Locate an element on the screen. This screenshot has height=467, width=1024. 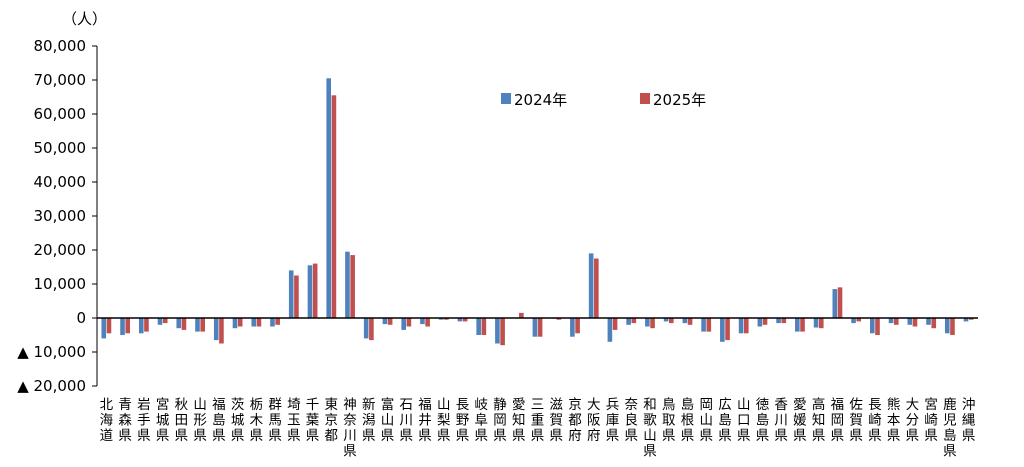
bar-福島県-2025年 is located at coordinates (221, 331).